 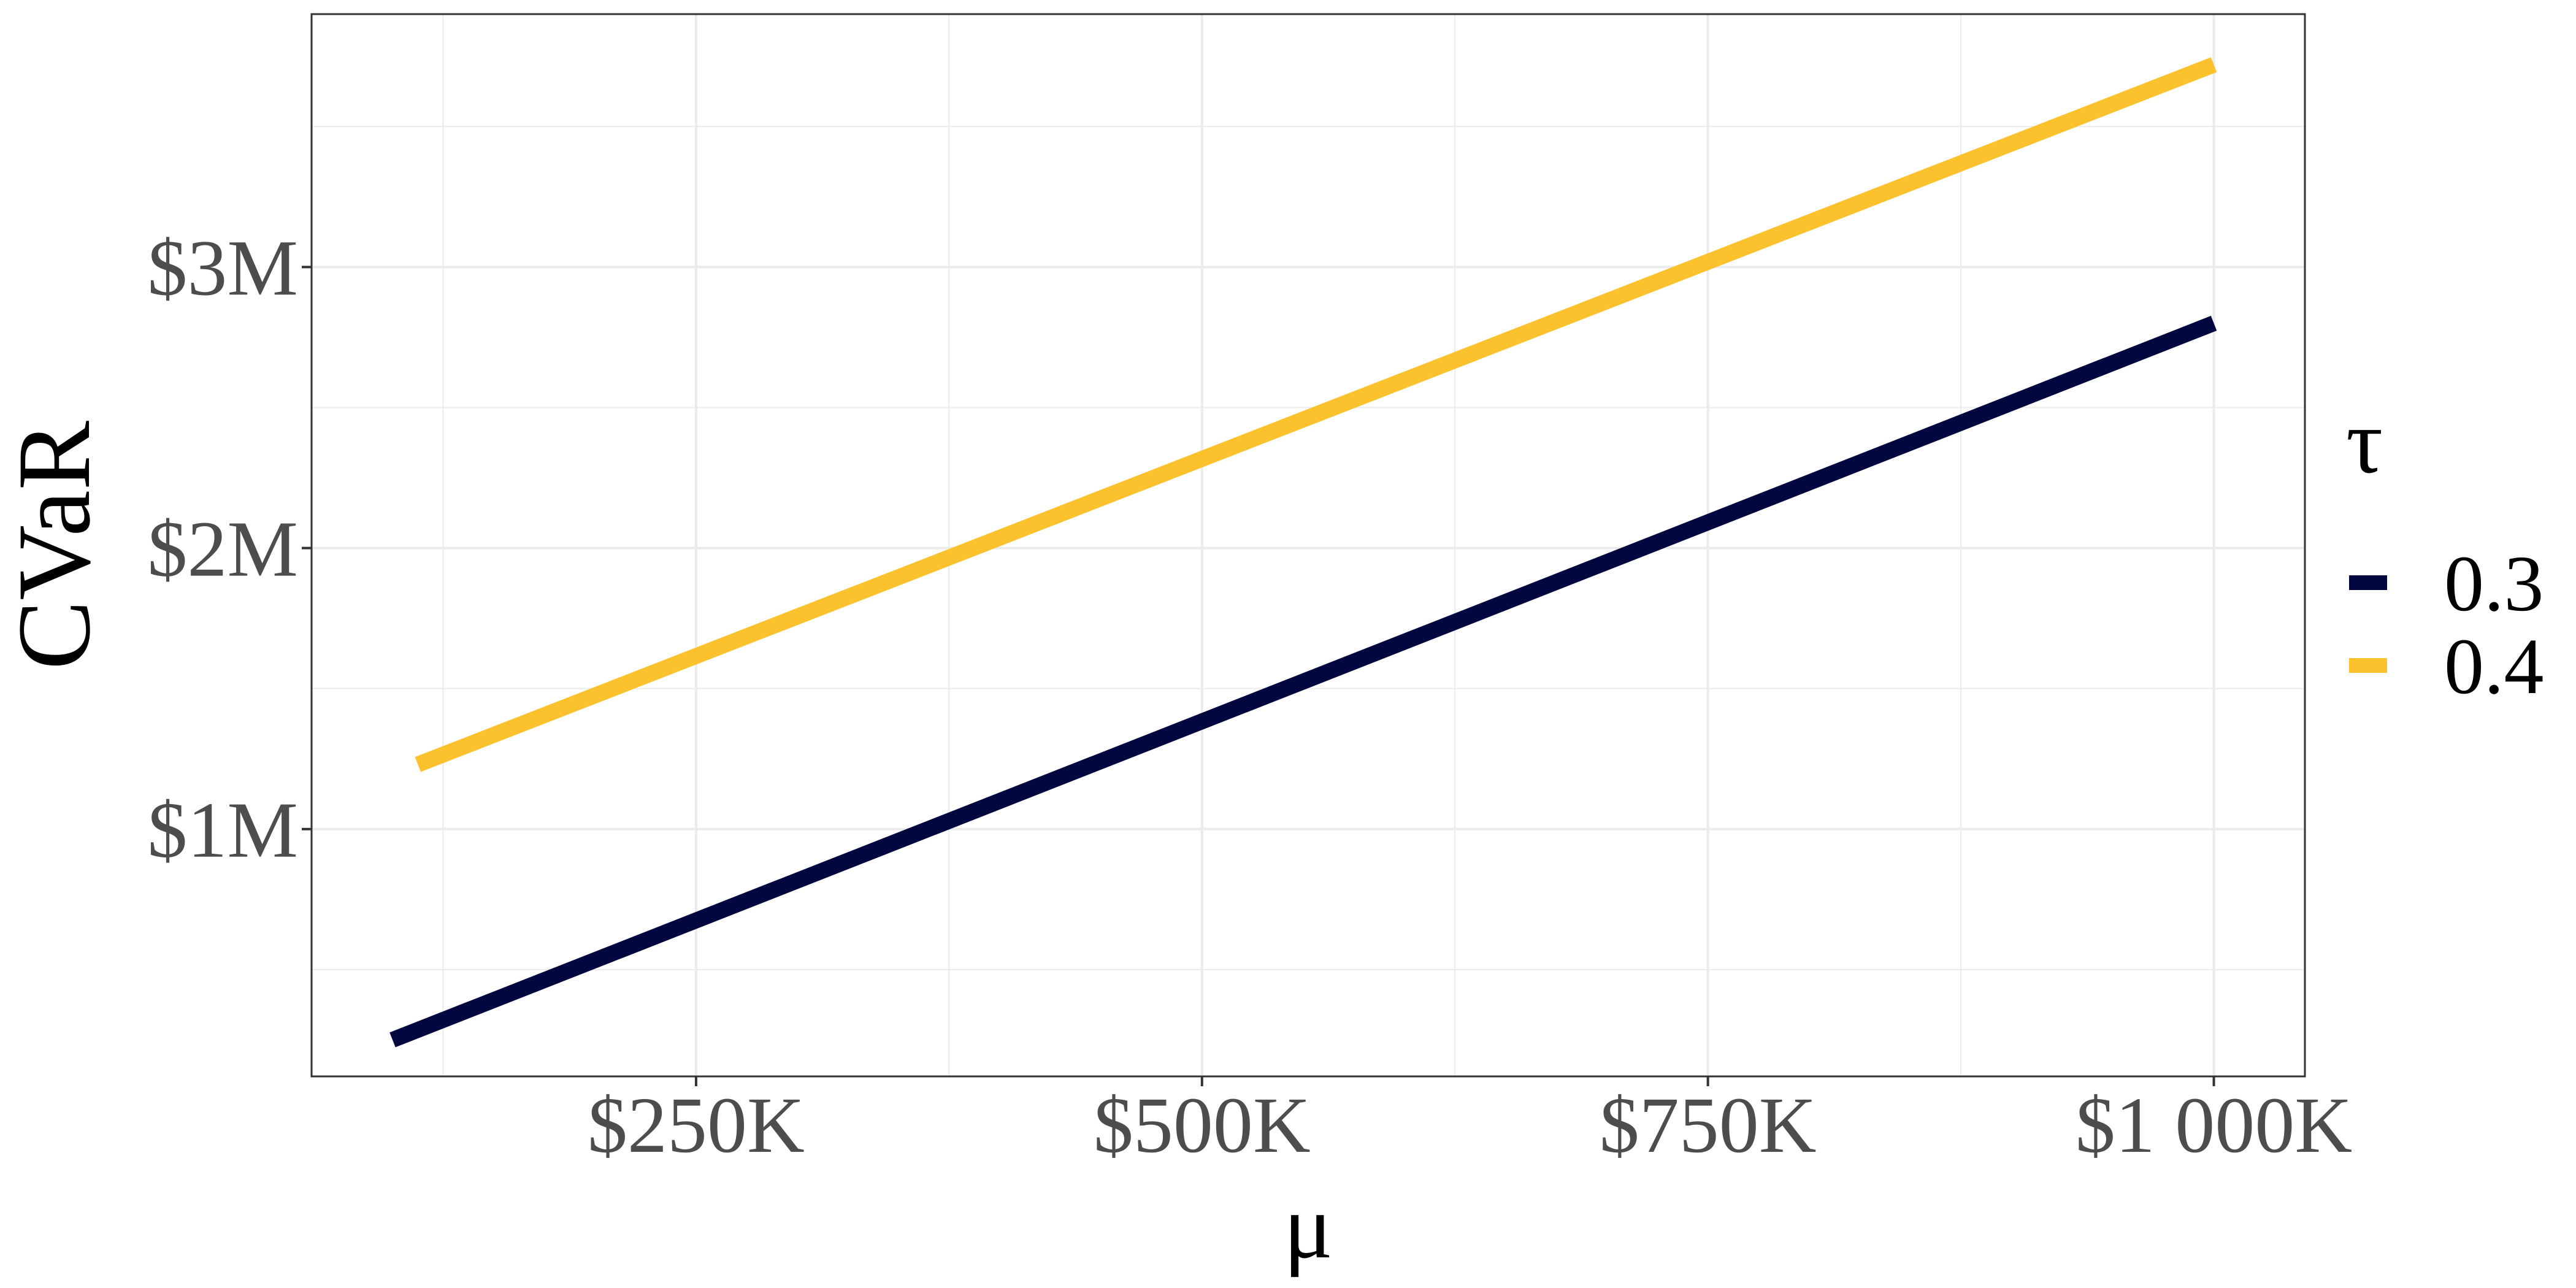 I want to click on y-axis: $1M $2M $3M, so click(x=229, y=549).